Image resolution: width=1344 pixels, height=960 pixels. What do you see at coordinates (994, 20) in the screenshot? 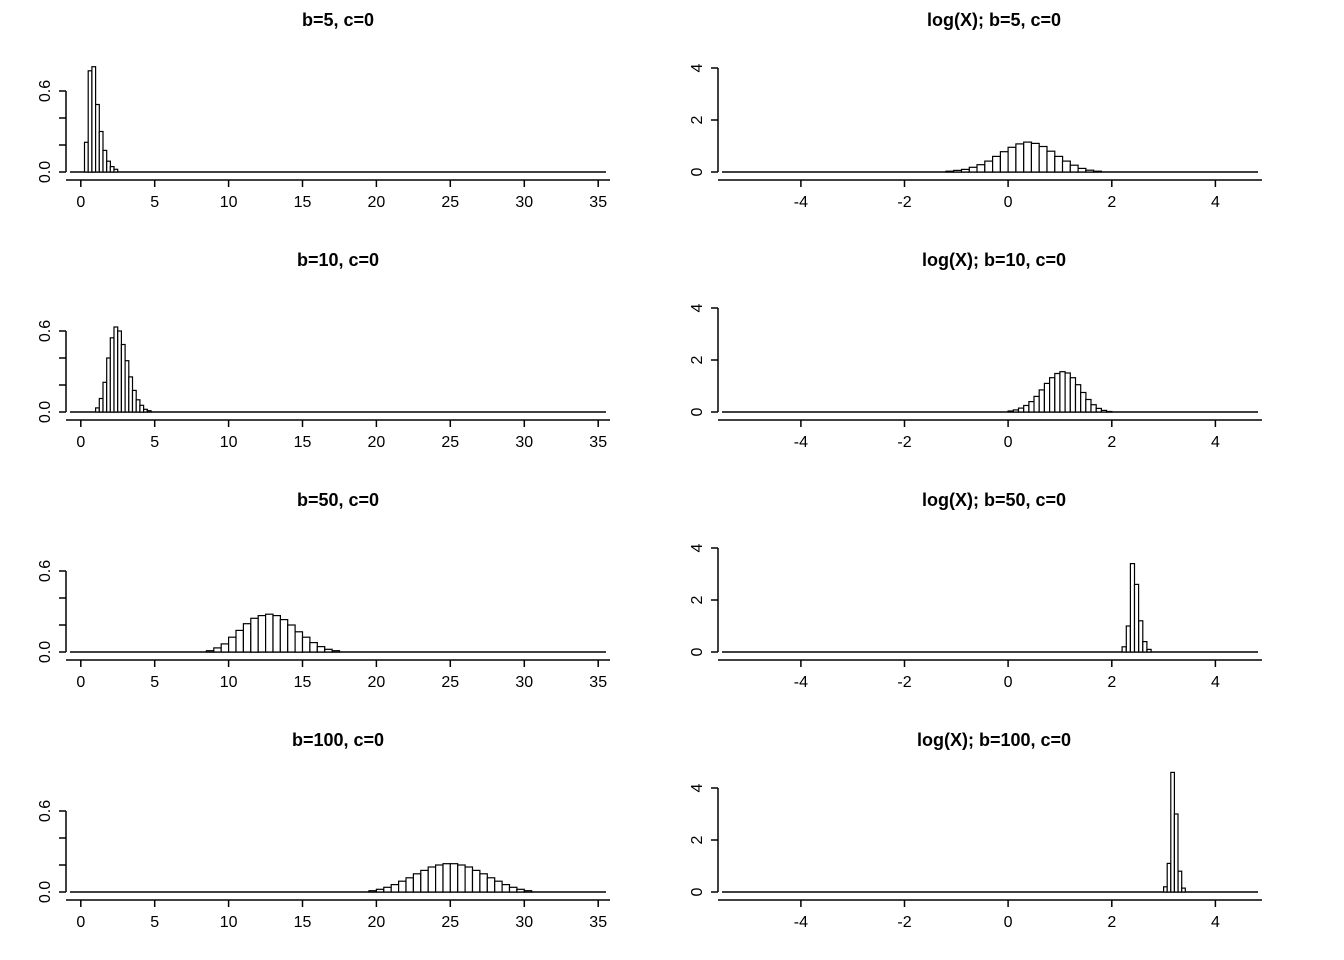
I see `panel-title: log(X); b=5, c=0` at bounding box center [994, 20].